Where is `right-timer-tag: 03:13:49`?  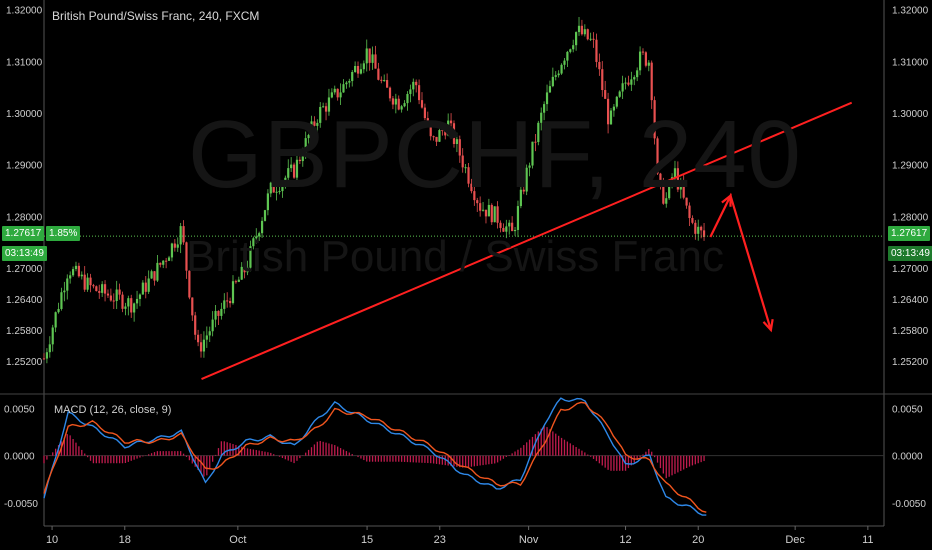 right-timer-tag: 03:13:49 is located at coordinates (910, 253).